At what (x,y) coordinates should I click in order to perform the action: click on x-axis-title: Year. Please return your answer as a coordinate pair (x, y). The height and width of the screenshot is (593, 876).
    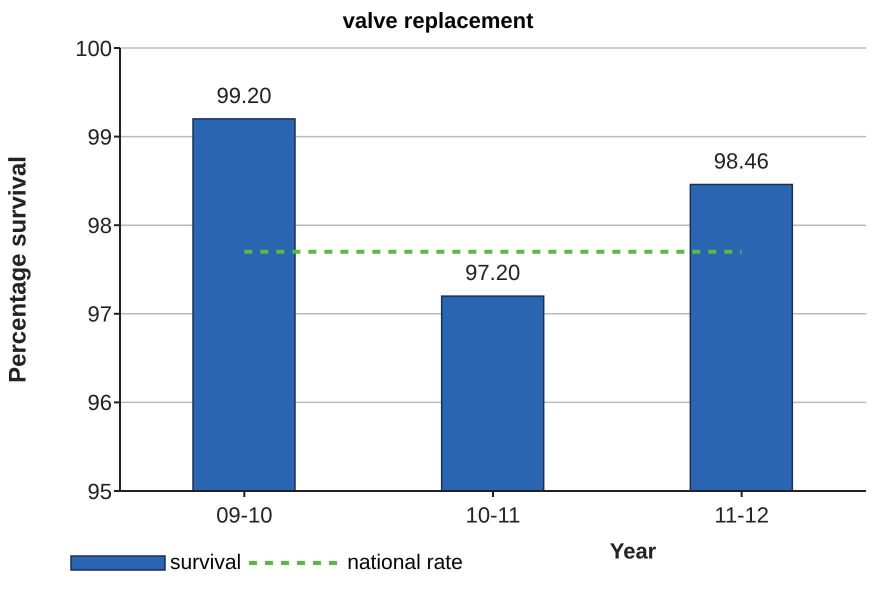
    Looking at the image, I should click on (633, 551).